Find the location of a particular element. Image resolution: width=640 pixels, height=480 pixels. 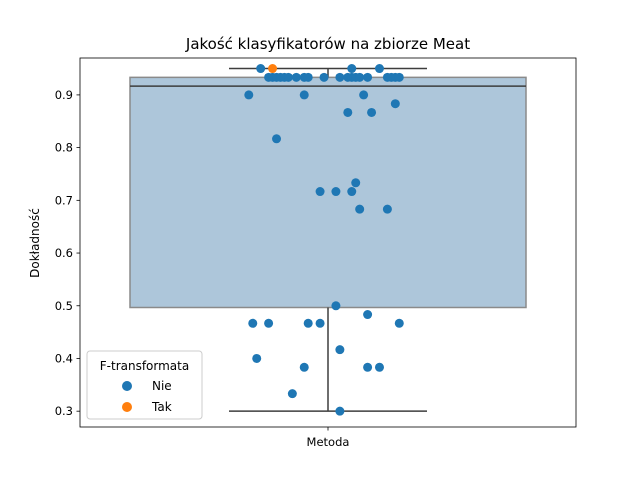

y-axis: 0.3 0.4 0.5 0.6 0.7 0.8 0.9 is located at coordinates (67, 253).